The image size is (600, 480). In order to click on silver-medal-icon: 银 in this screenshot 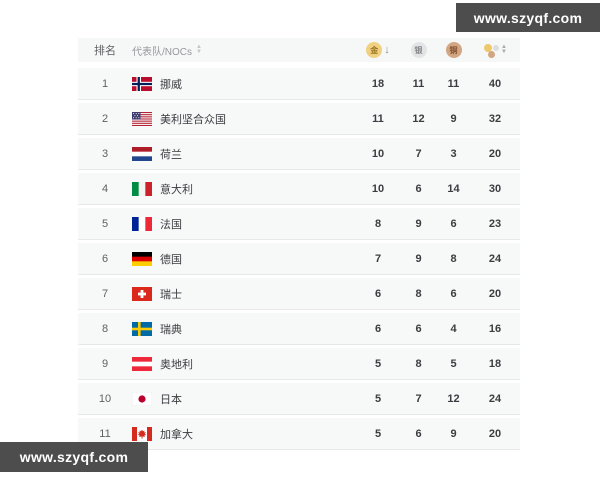, I will do `click(418, 50)`.